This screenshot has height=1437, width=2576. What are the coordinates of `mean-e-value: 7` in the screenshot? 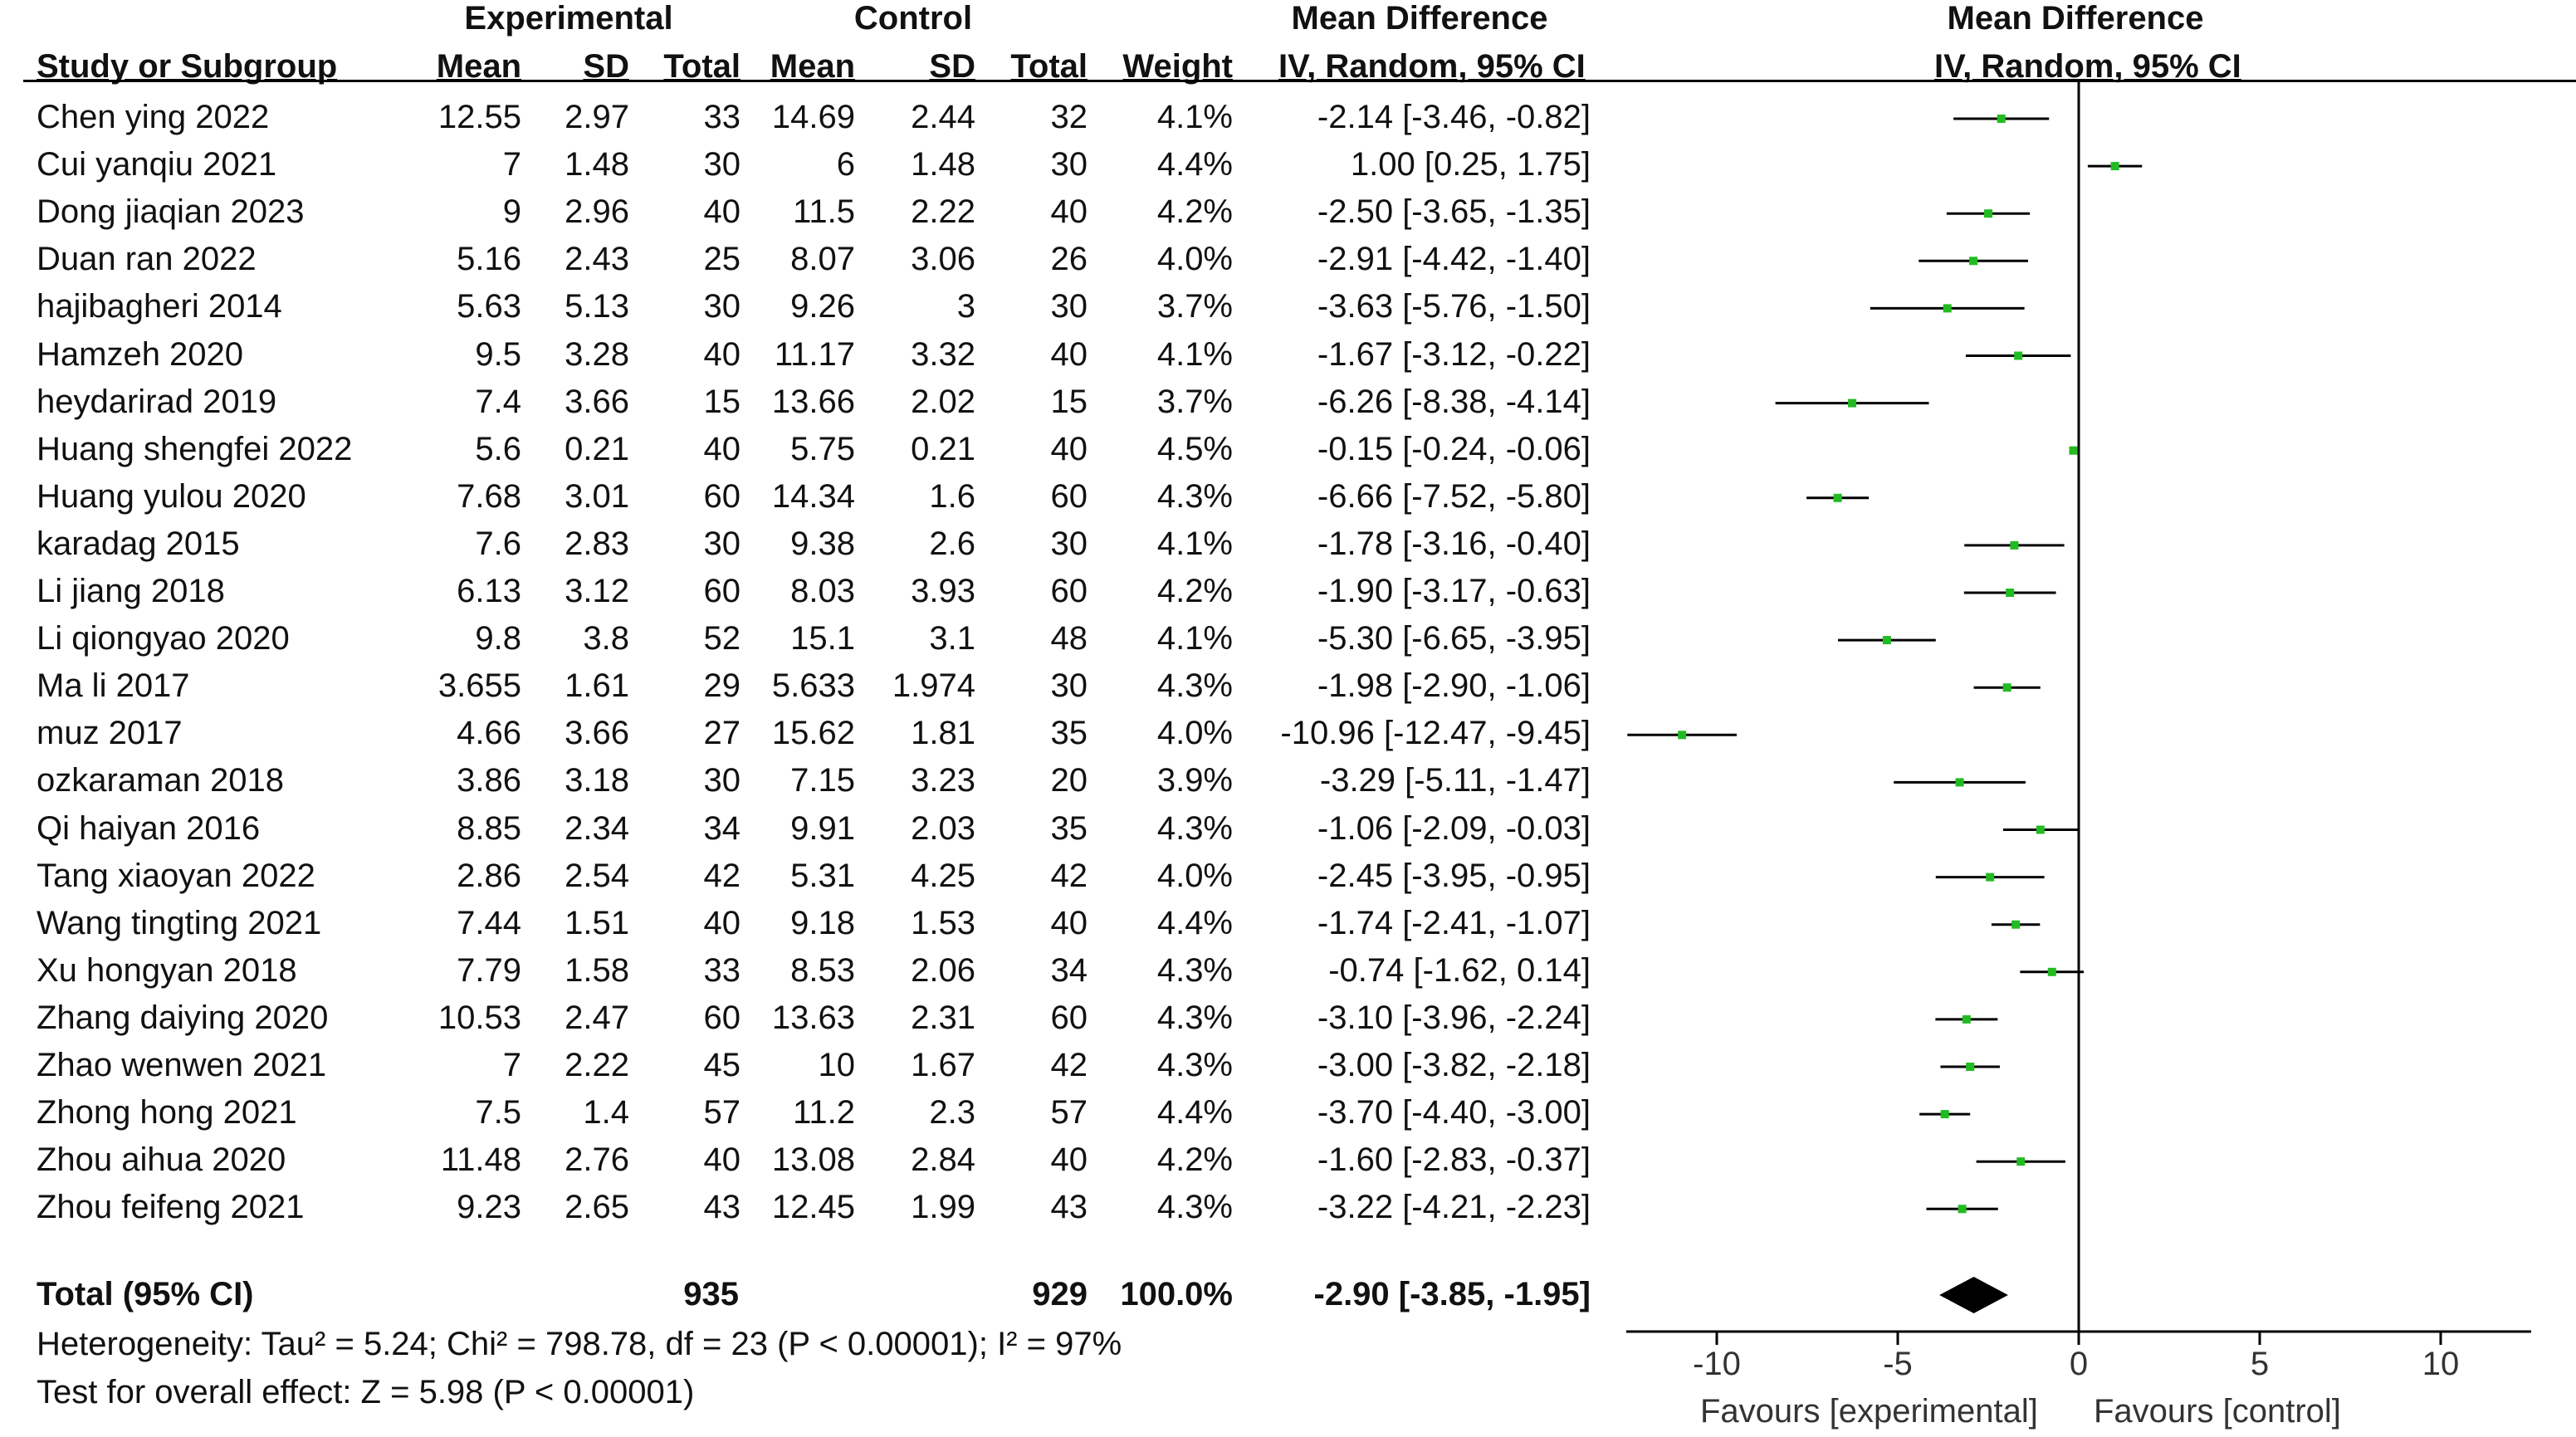 It's located at (511, 1065).